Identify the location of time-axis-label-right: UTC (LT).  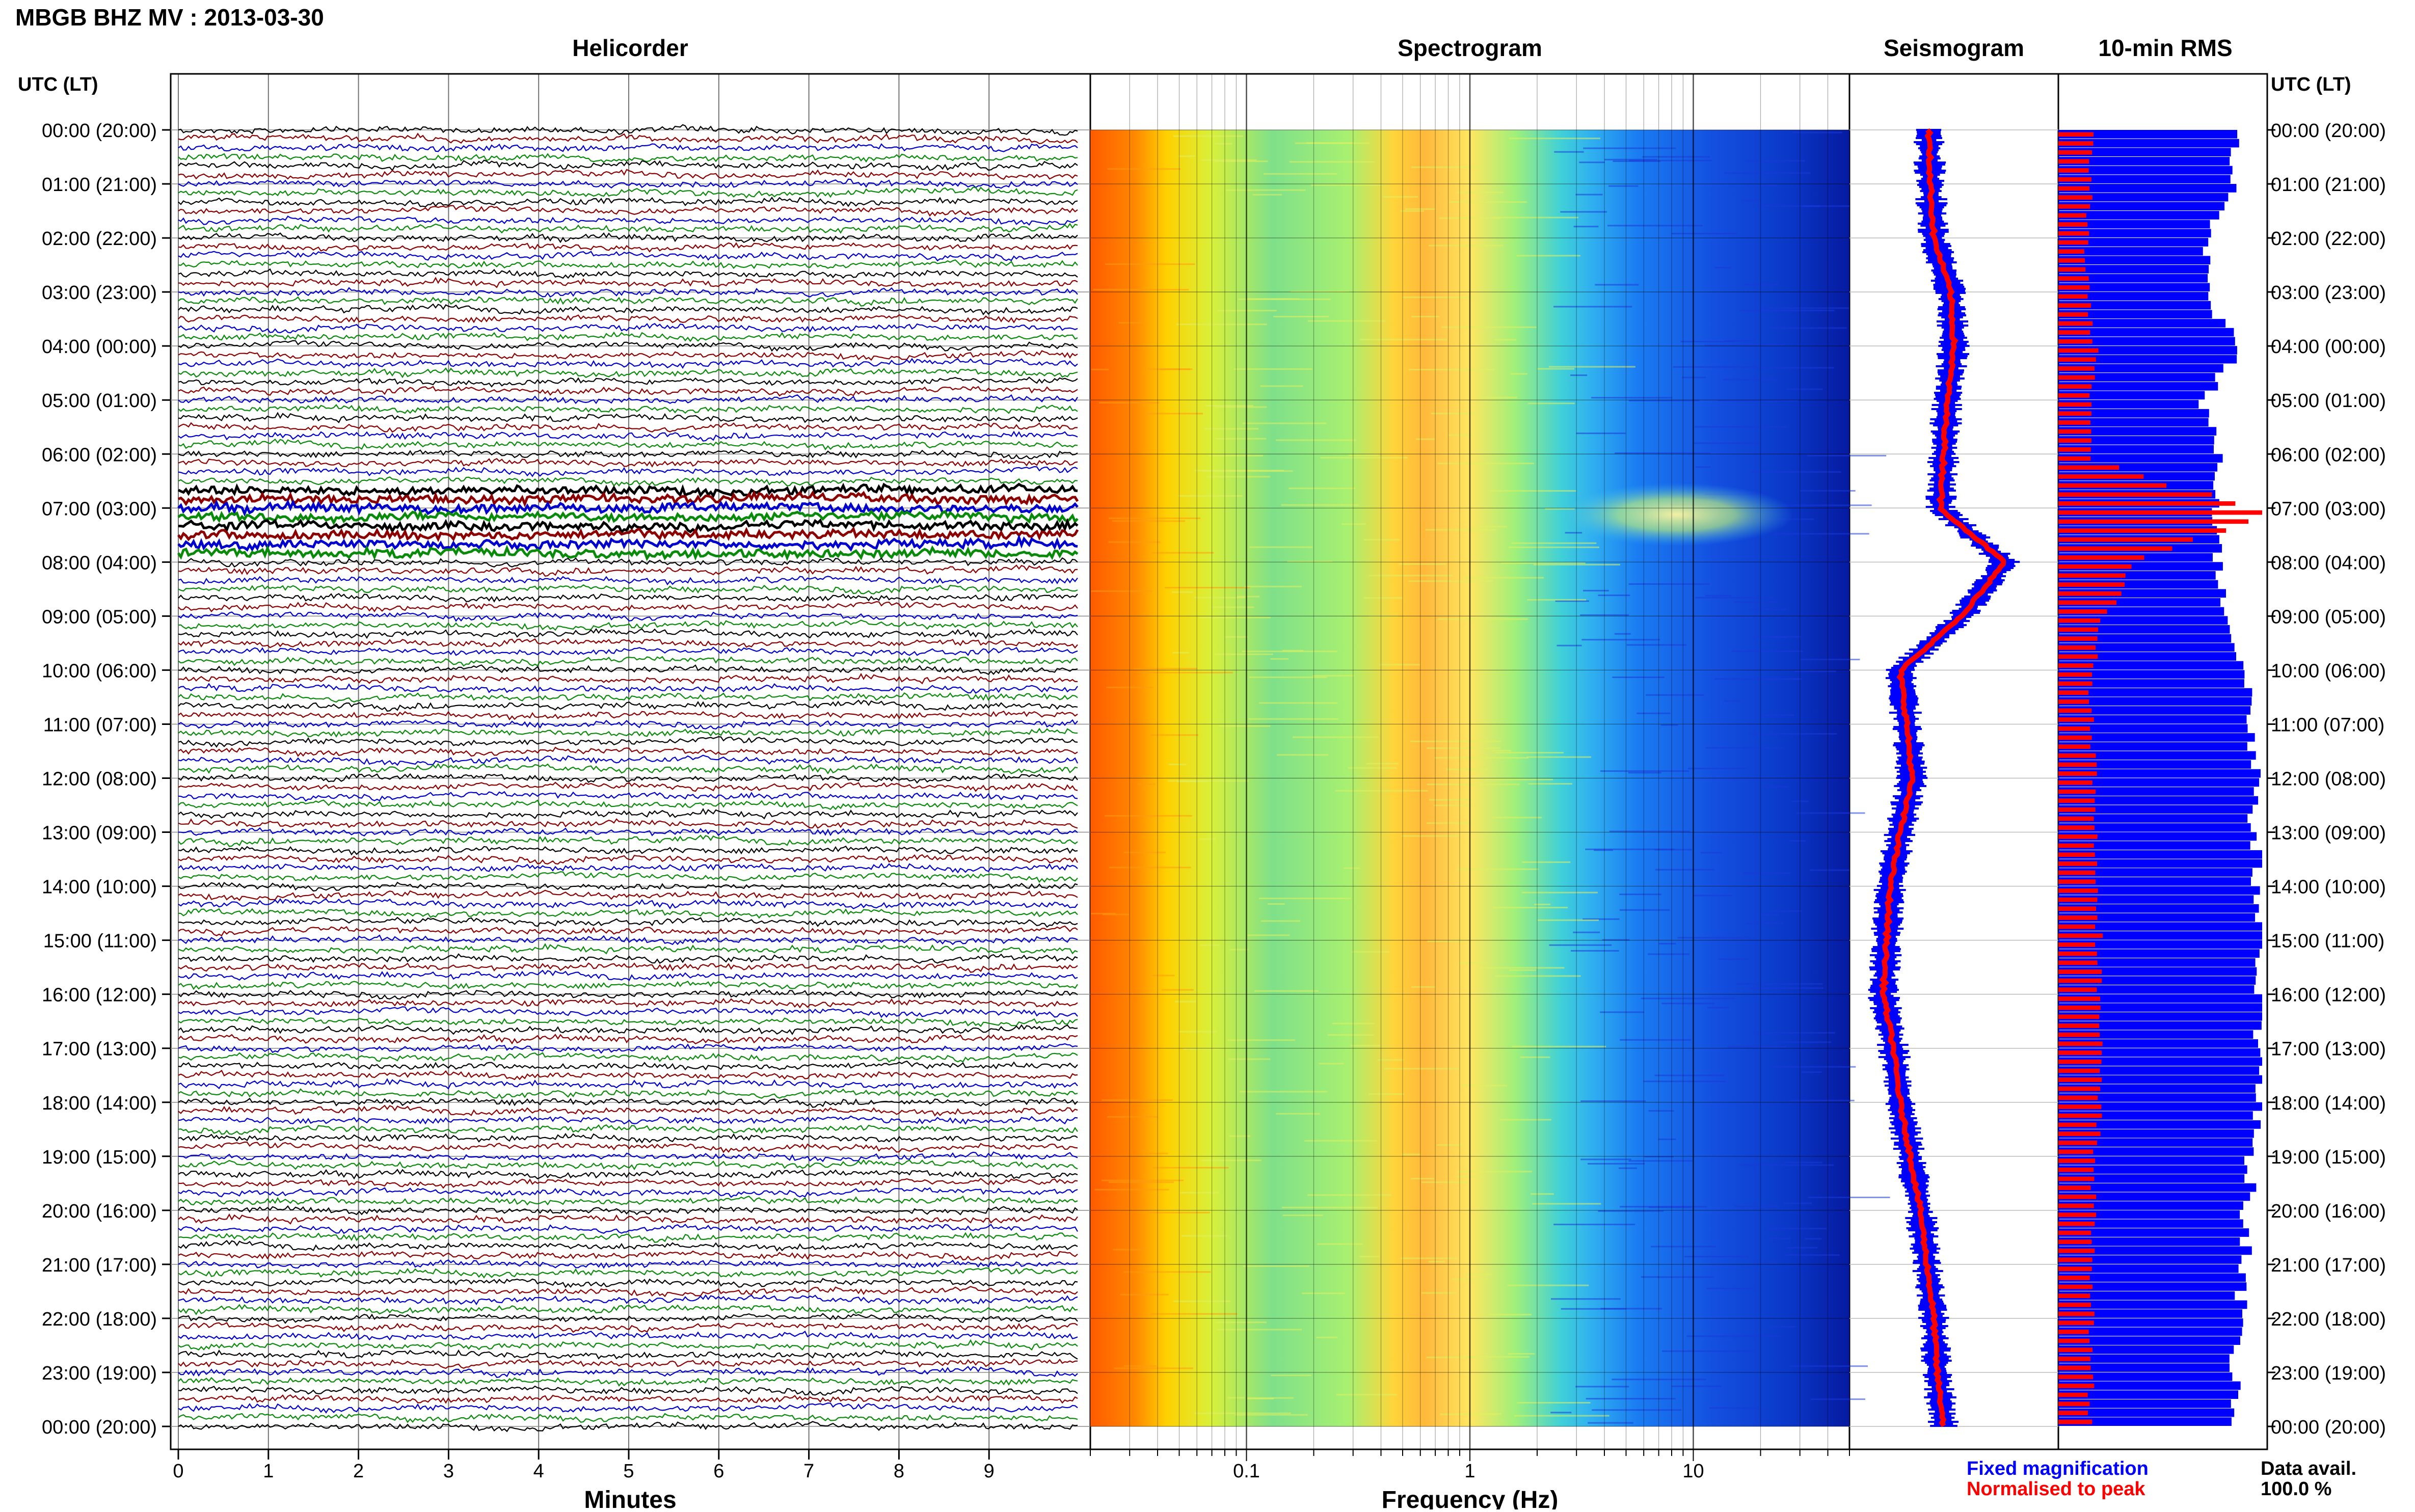
(2311, 84).